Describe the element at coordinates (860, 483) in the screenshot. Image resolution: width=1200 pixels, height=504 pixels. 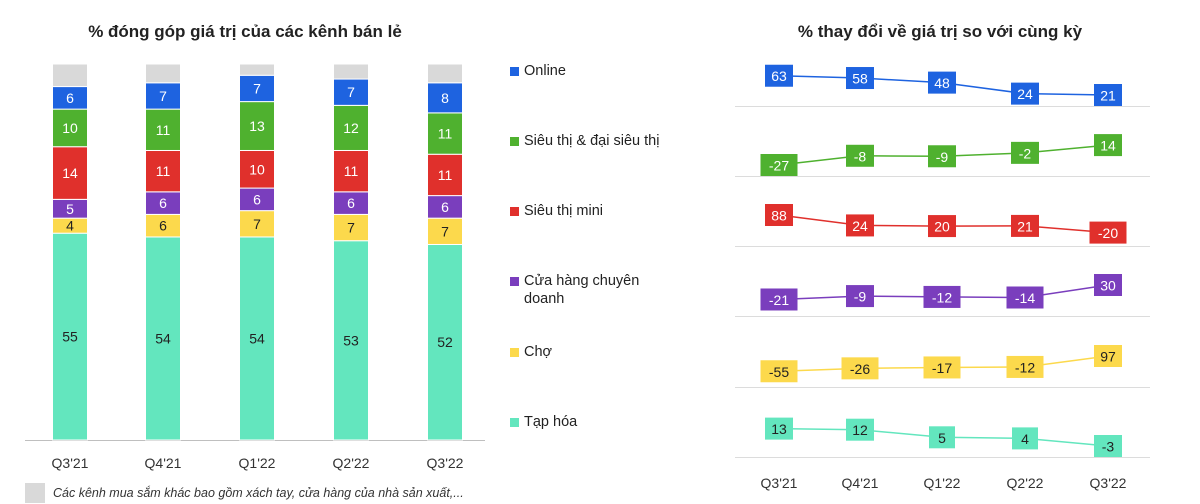
I see `x-tick-label: Q4'21` at that location.